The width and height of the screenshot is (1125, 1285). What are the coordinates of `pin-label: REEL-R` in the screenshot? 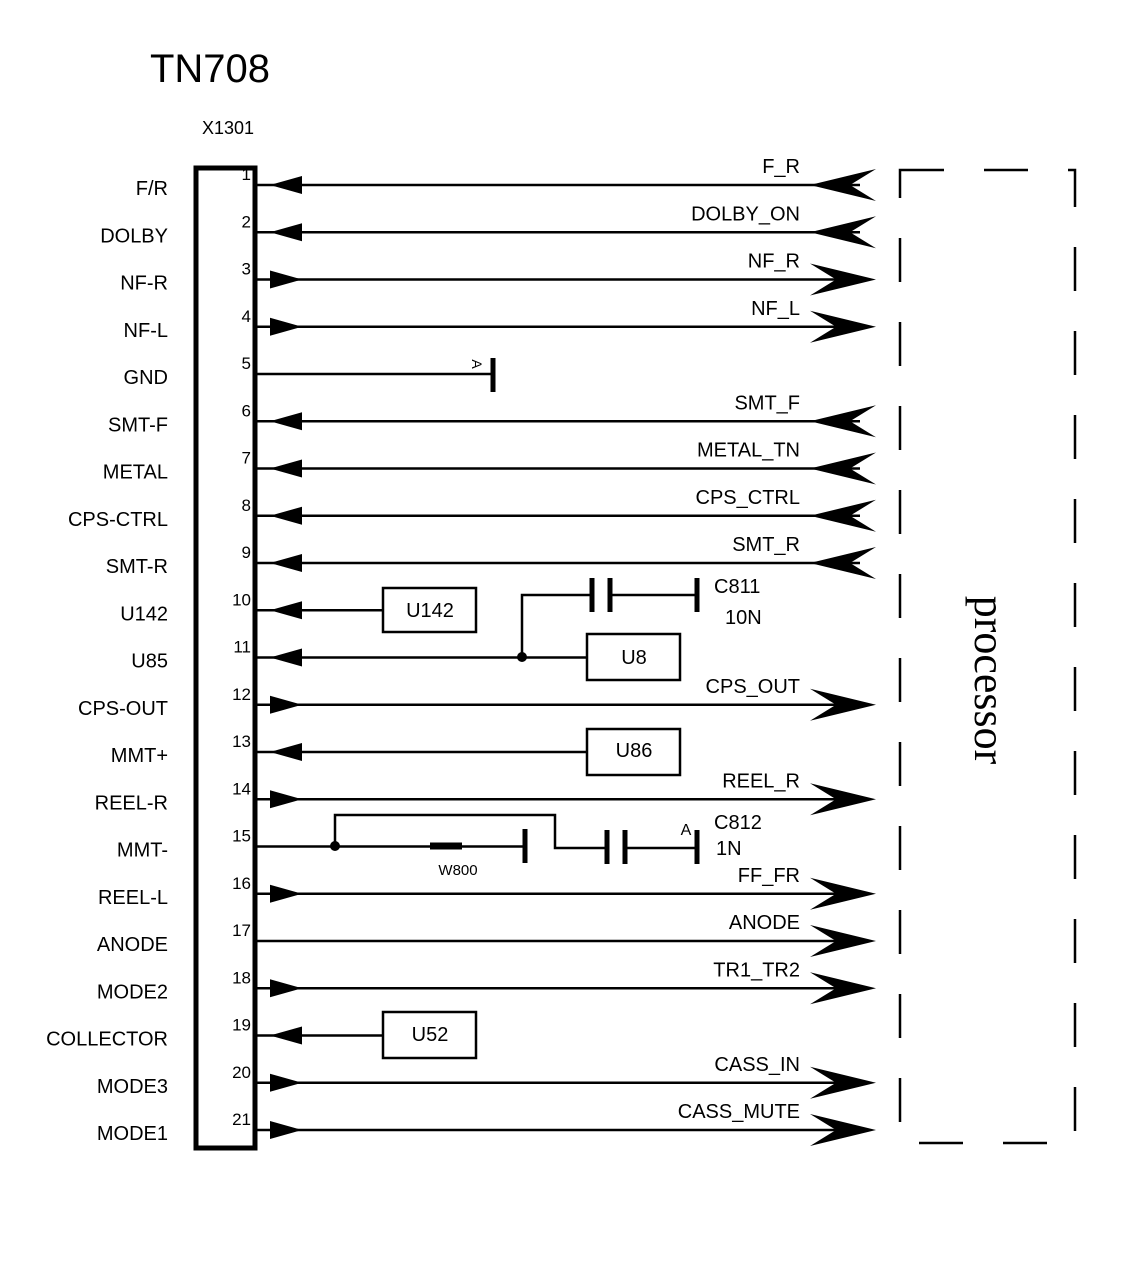 It's located at (131, 803).